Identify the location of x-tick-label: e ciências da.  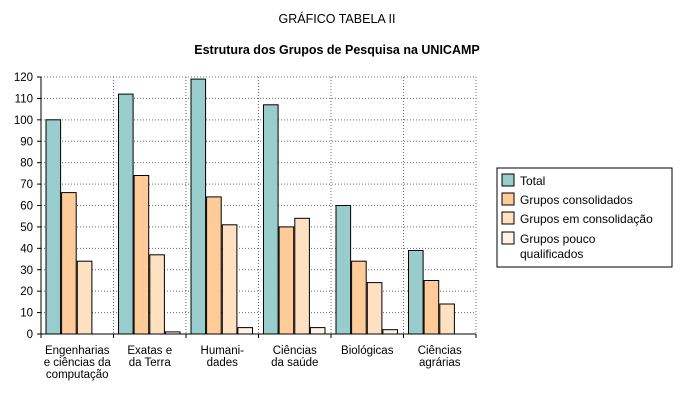
(78, 363).